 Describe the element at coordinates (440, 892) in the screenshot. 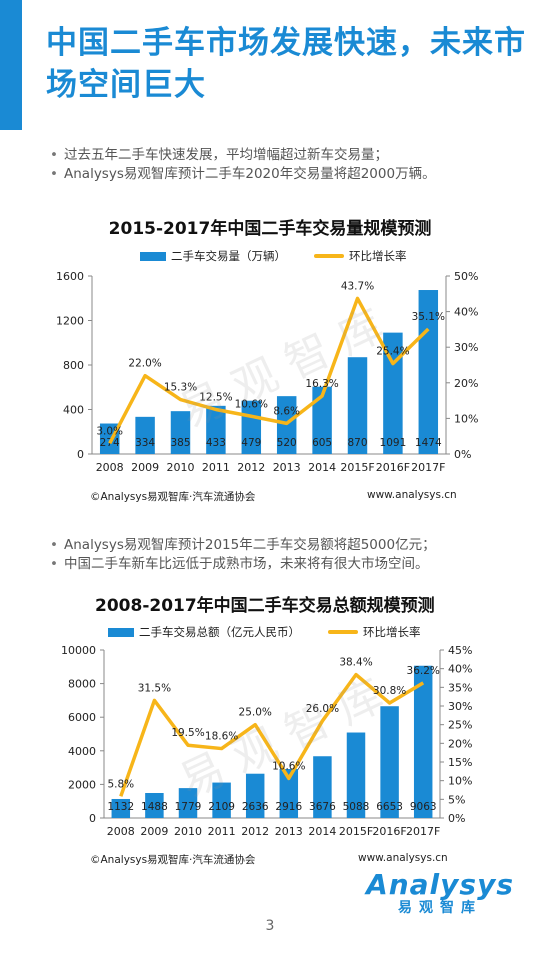

I see `analysys-logo: Analysys 易观智库` at that location.